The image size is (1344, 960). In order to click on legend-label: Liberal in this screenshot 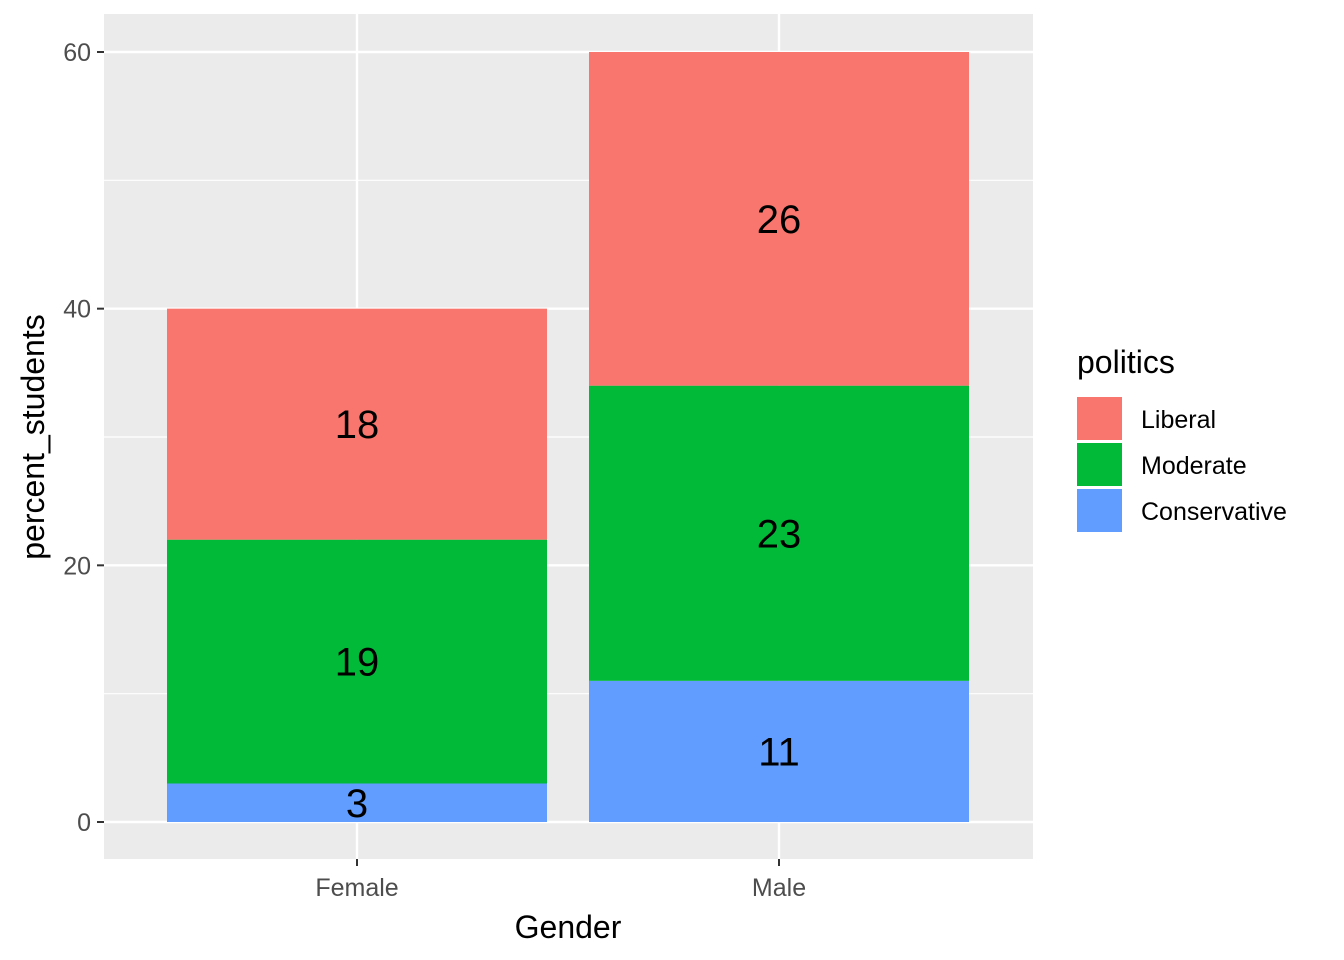, I will do `click(1178, 420)`.